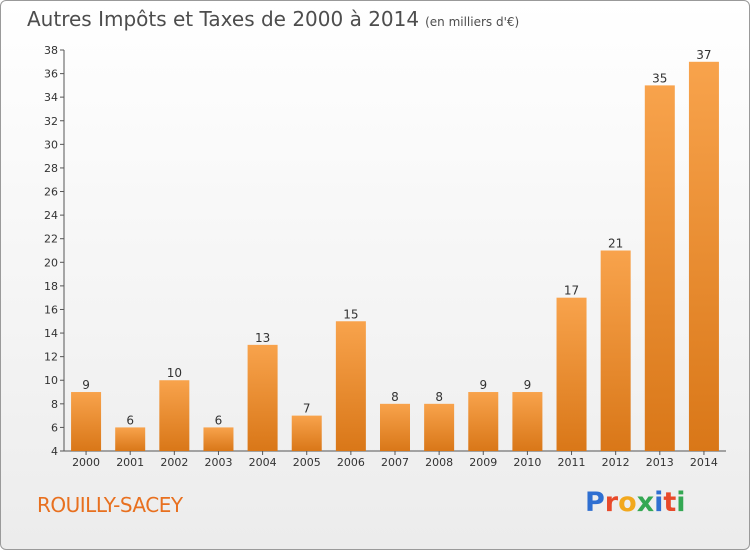  What do you see at coordinates (174, 415) in the screenshot?
I see `bar-2002` at bounding box center [174, 415].